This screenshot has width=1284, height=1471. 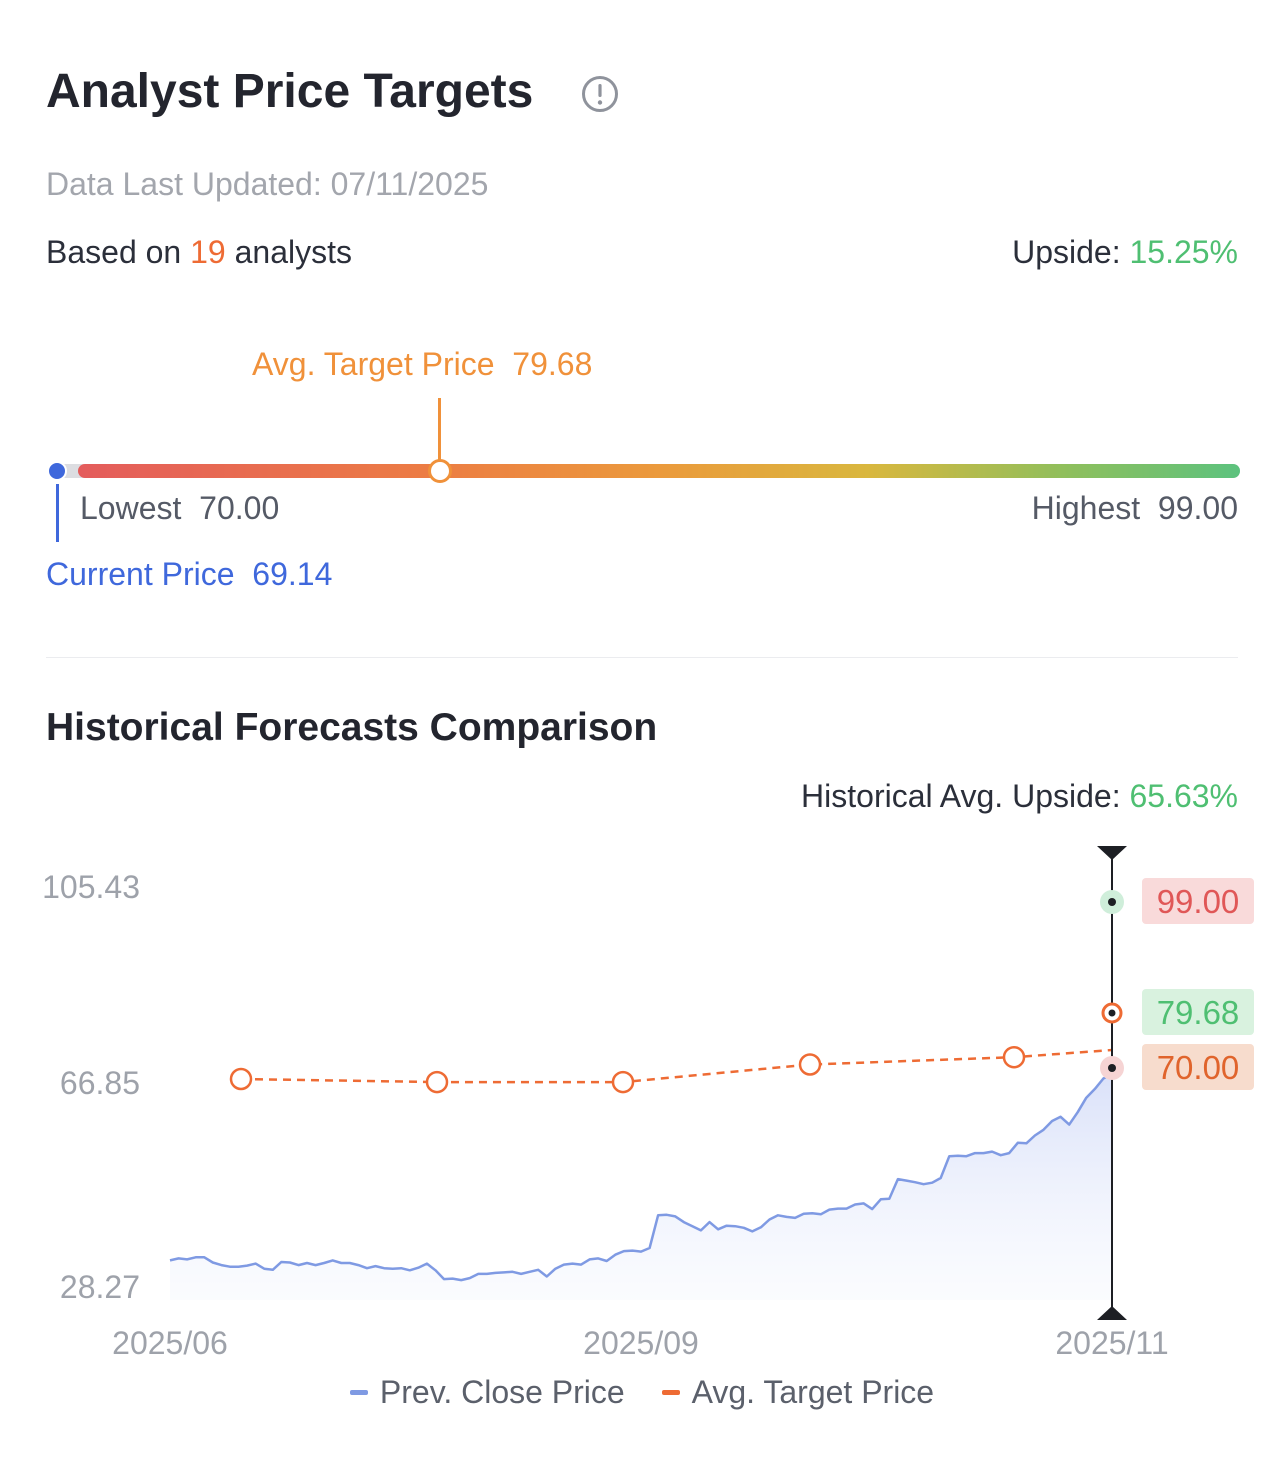 I want to click on legend-swatch-target, so click(x=670, y=1392).